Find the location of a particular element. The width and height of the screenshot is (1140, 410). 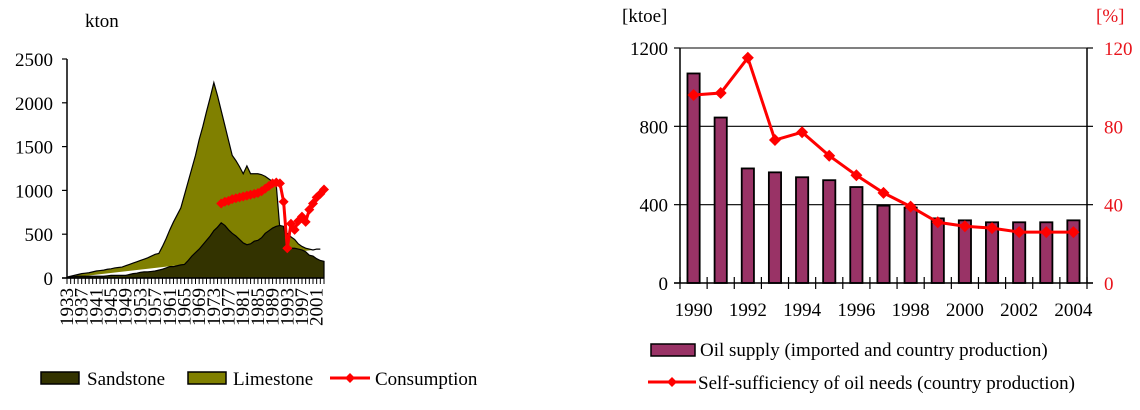

right-chart-x-ticks: 1990 1992 1994 1996 1998 2000 2002 2004 is located at coordinates (884, 299).